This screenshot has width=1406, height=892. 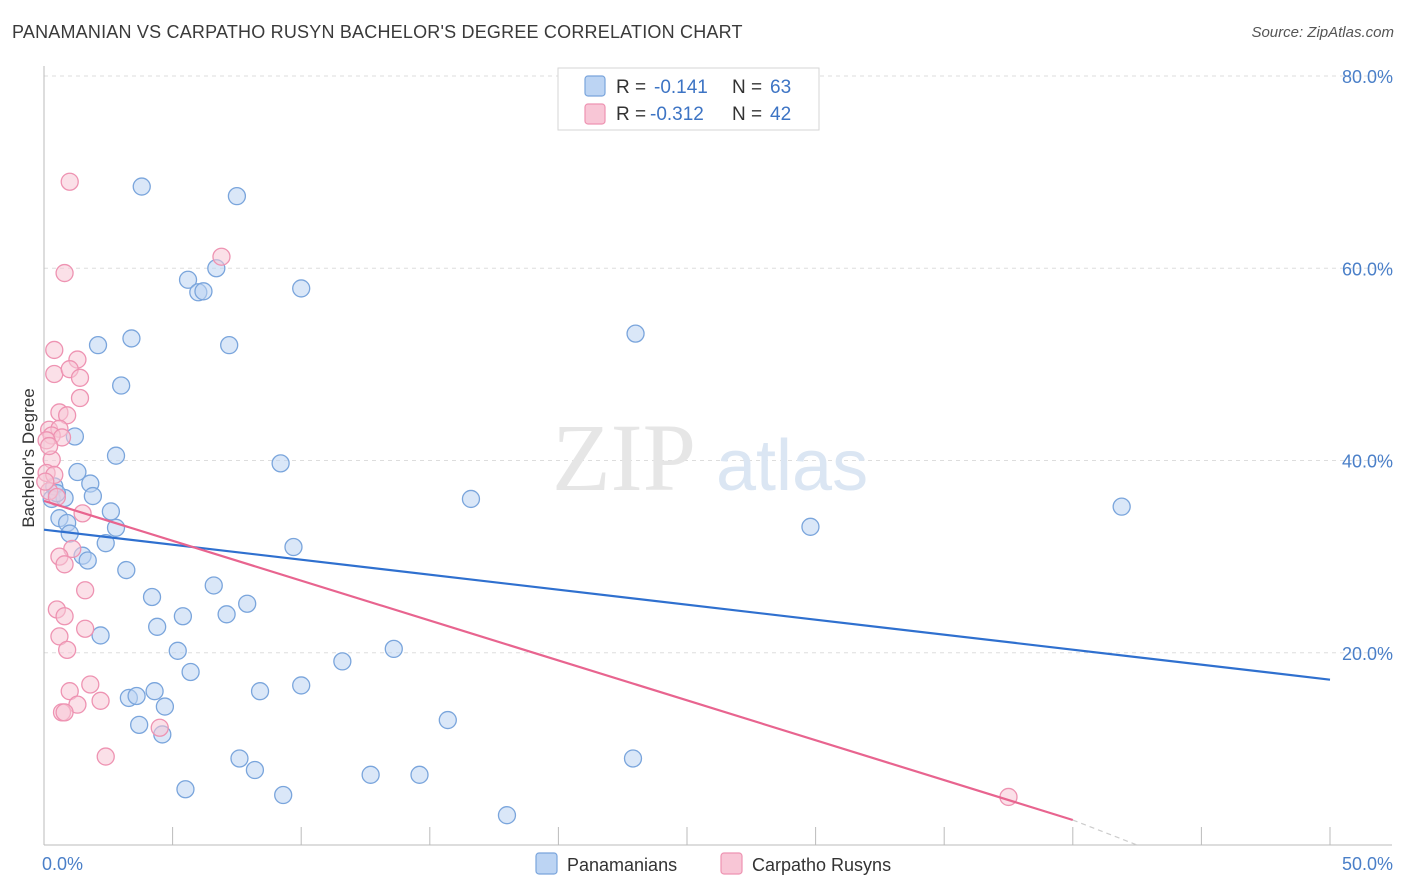 What do you see at coordinates (1367, 864) in the screenshot?
I see `x-tick-label-max: 50.0%` at bounding box center [1367, 864].